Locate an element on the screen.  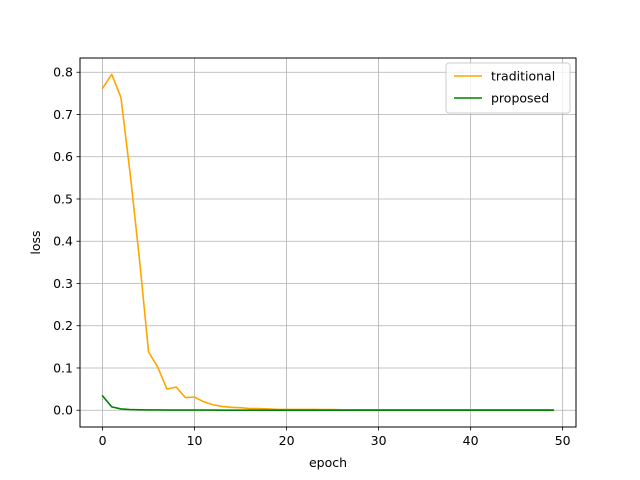
x-tick-label: 40 is located at coordinates (471, 440).